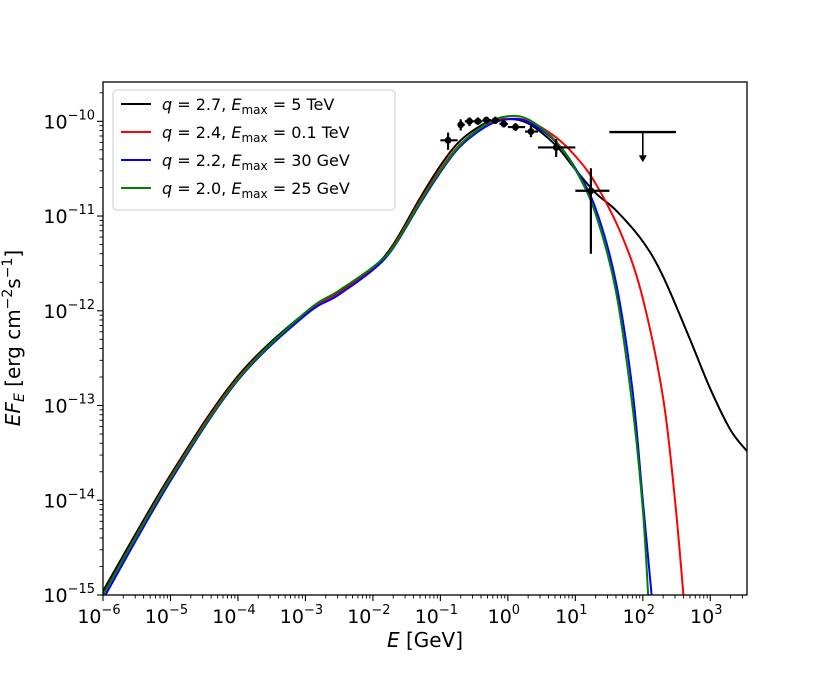 The image size is (830, 680). What do you see at coordinates (69, 310) in the screenshot?
I see `y-tick-label: 10−12` at bounding box center [69, 310].